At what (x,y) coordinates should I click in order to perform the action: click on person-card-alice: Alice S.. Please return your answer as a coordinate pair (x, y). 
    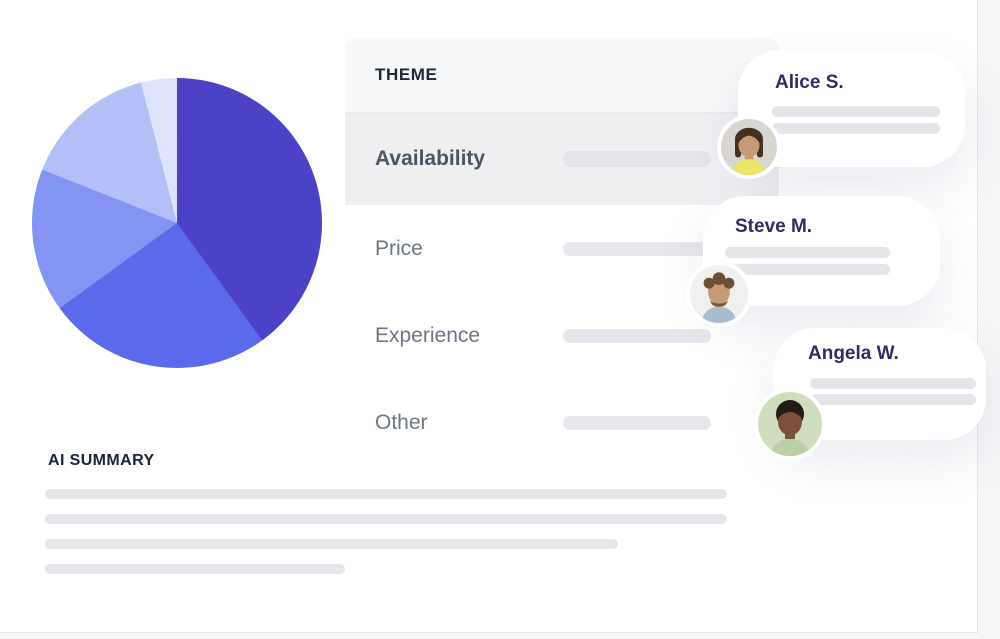
    Looking at the image, I should click on (843, 112).